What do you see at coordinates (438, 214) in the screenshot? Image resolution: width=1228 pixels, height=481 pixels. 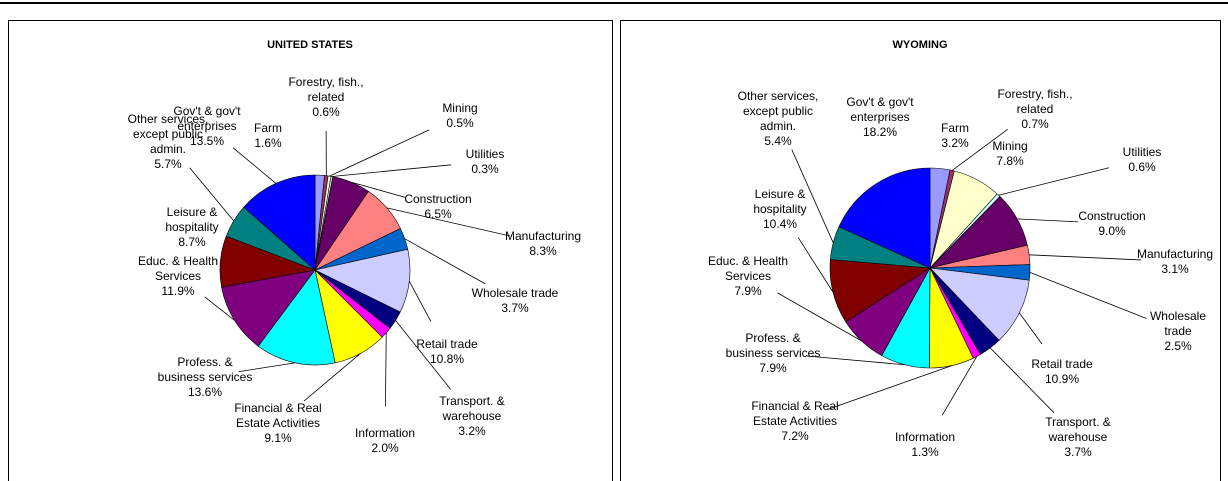 I see `value-label: 6.5%` at bounding box center [438, 214].